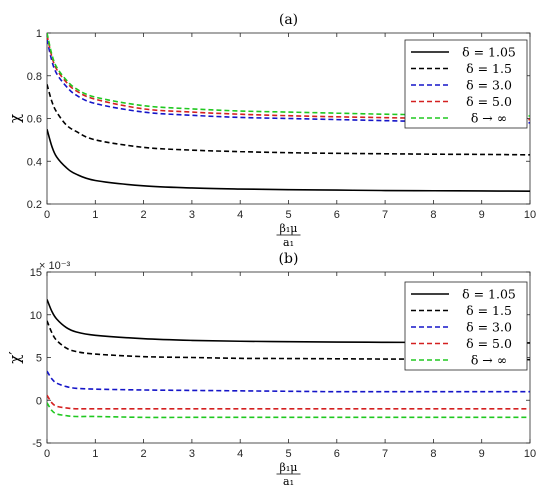 The height and width of the screenshot is (498, 550). I want to click on y-tick-label: -5, so click(37, 444).